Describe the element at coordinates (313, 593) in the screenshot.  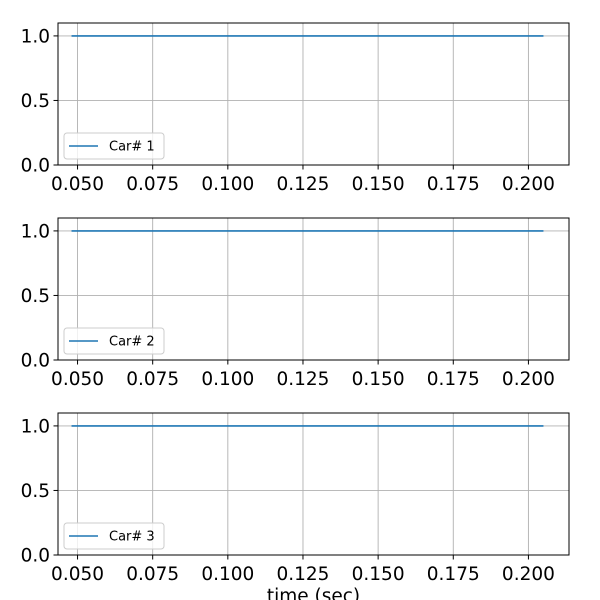
I see `x-axis-label: time (sec)` at that location.